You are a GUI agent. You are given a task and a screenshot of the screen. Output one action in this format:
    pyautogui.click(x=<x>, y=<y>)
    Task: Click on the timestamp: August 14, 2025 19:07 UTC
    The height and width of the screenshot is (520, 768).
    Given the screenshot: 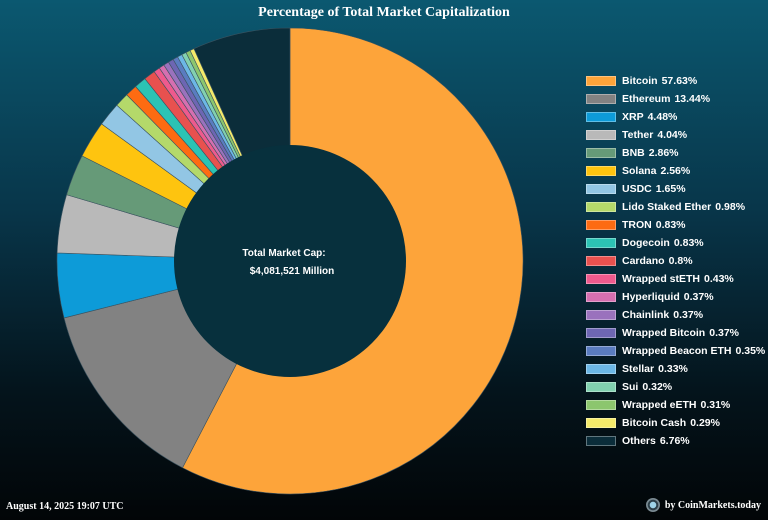 What is the action you would take?
    pyautogui.click(x=65, y=506)
    